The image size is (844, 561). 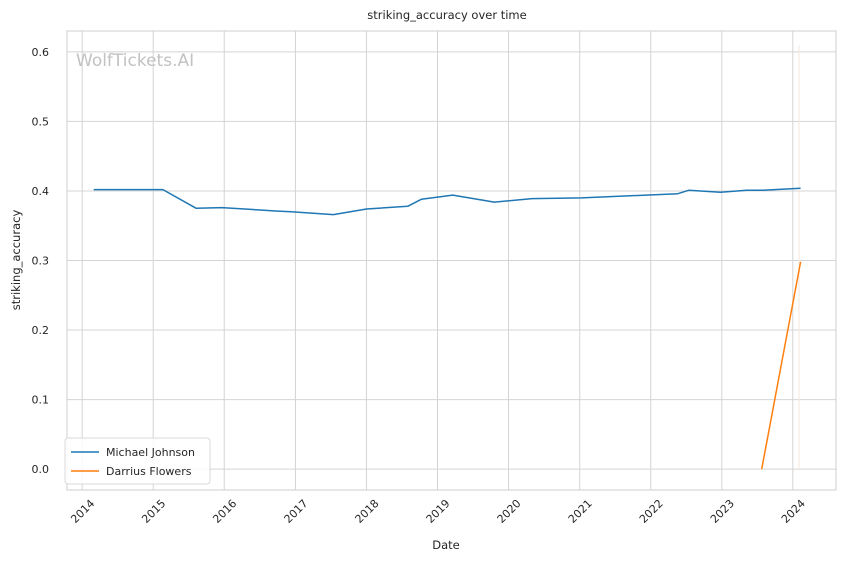 What do you see at coordinates (41, 52) in the screenshot?
I see `y-tick-label: 0.6` at bounding box center [41, 52].